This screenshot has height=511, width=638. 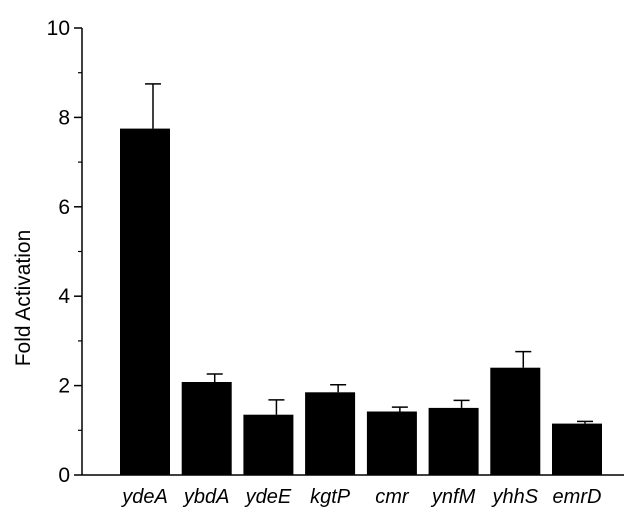 What do you see at coordinates (206, 428) in the screenshot?
I see `bar-ybdA` at bounding box center [206, 428].